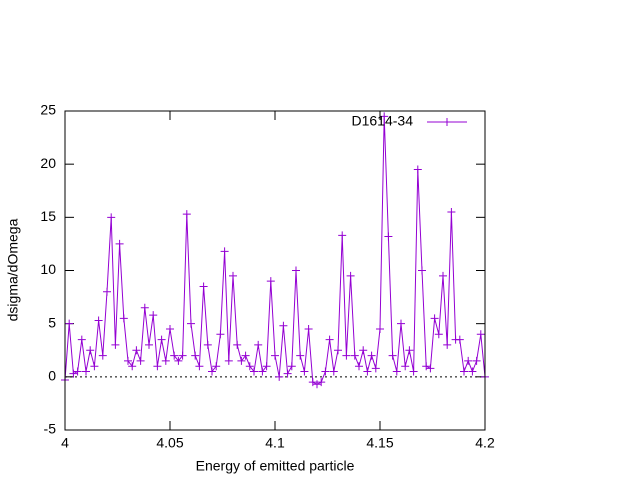 The height and width of the screenshot is (480, 640). What do you see at coordinates (275, 466) in the screenshot?
I see `x-axis-label: Energy of emitted particle` at bounding box center [275, 466].